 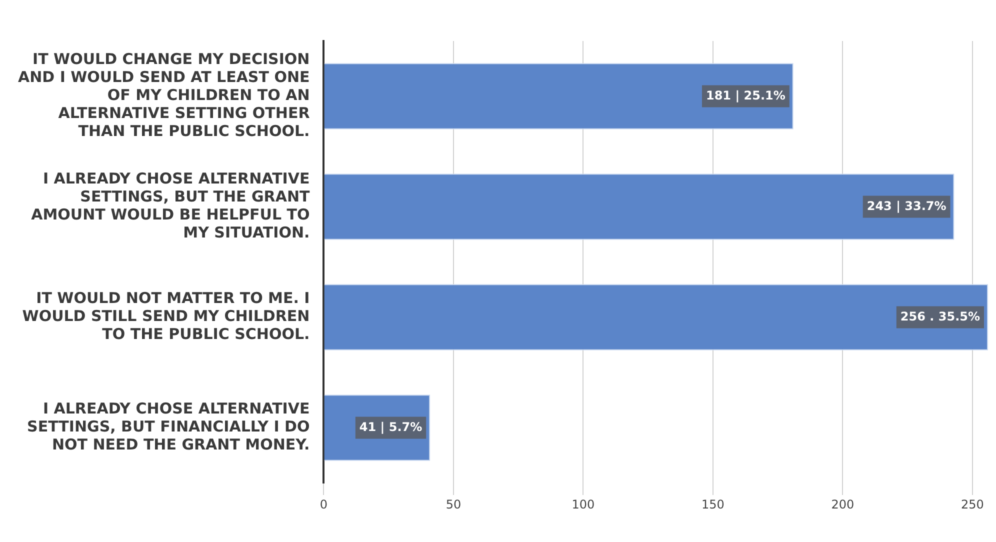 What do you see at coordinates (324, 504) in the screenshot?
I see `x-tick-label: 0` at bounding box center [324, 504].